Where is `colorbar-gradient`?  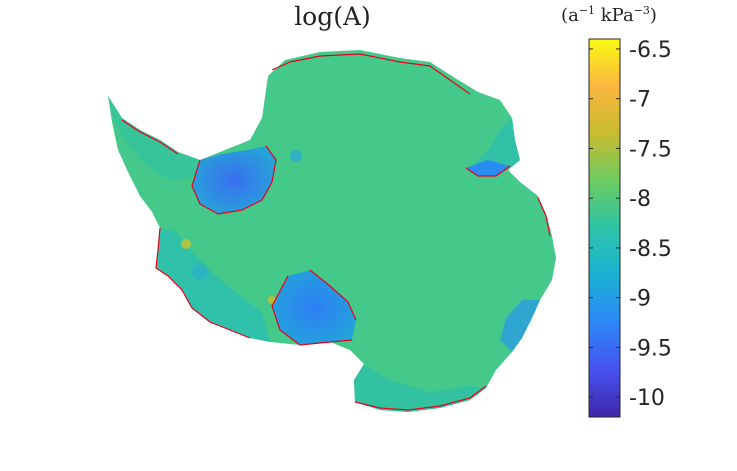
colorbar-gradient is located at coordinates (604, 228).